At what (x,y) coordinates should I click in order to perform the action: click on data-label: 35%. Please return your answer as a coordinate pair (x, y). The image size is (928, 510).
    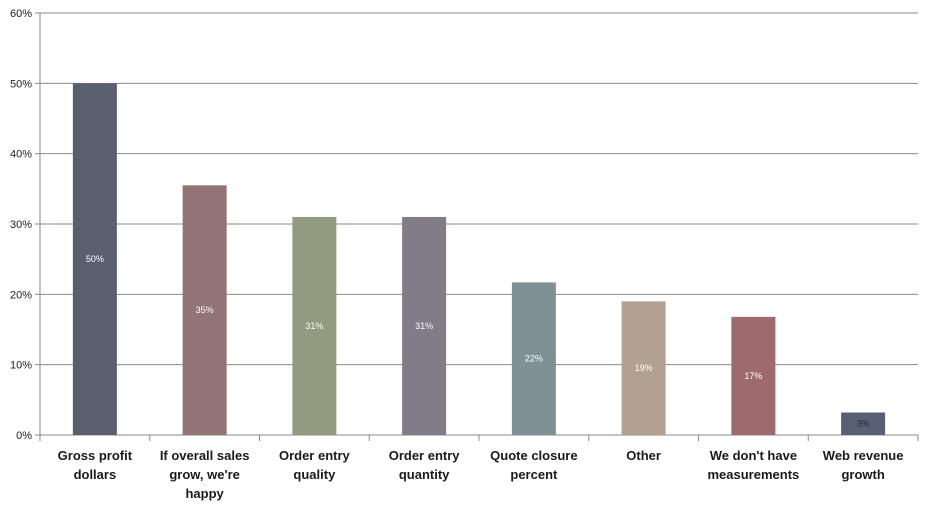
    Looking at the image, I should click on (205, 310).